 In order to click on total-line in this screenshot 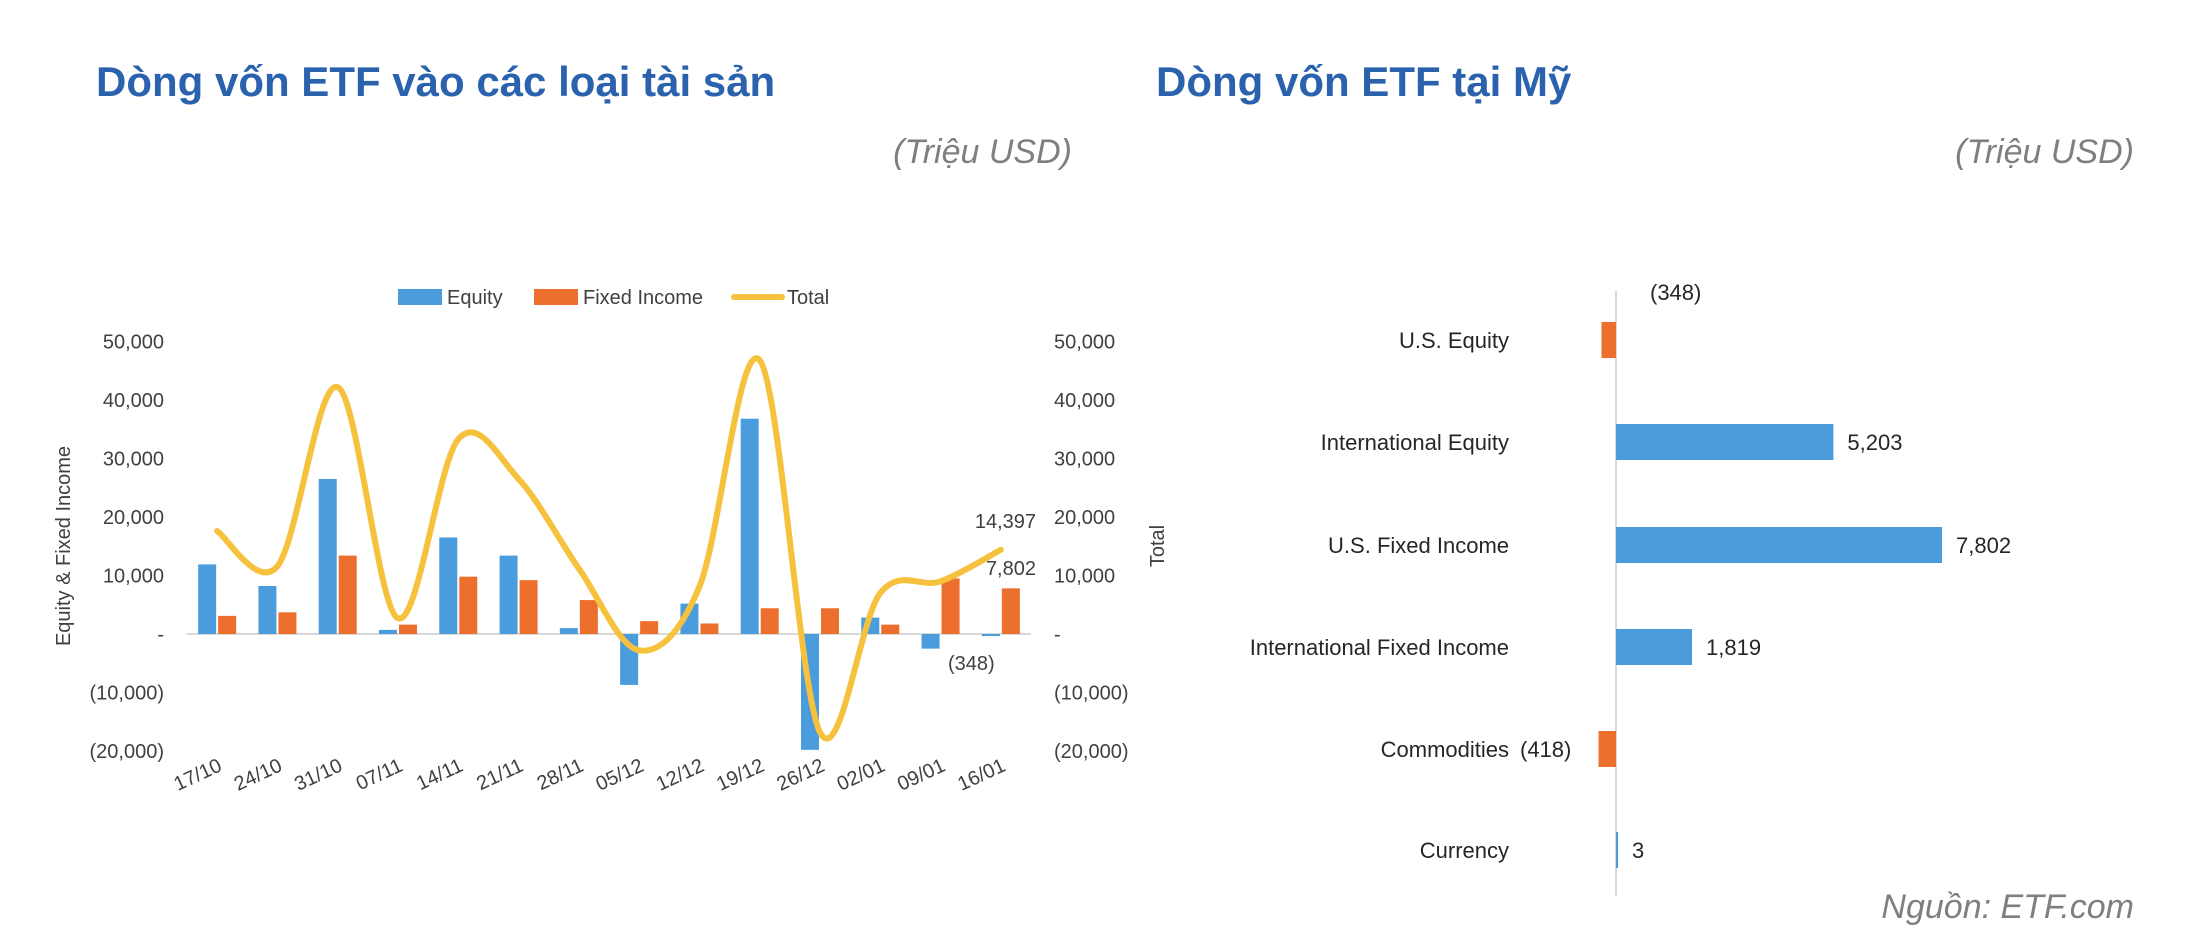, I will do `click(609, 548)`.